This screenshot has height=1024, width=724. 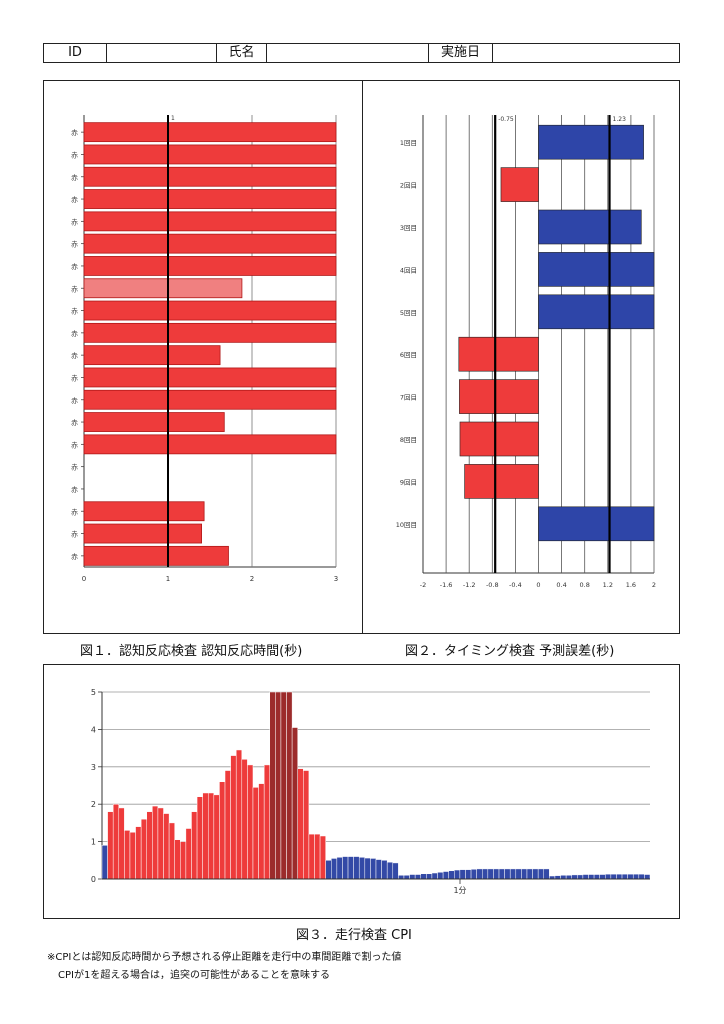 What do you see at coordinates (224, 957) in the screenshot?
I see `note-line-1: ※CPIとは認知反応時間から予想される停止距離を走行中の車間距離で割った値` at bounding box center [224, 957].